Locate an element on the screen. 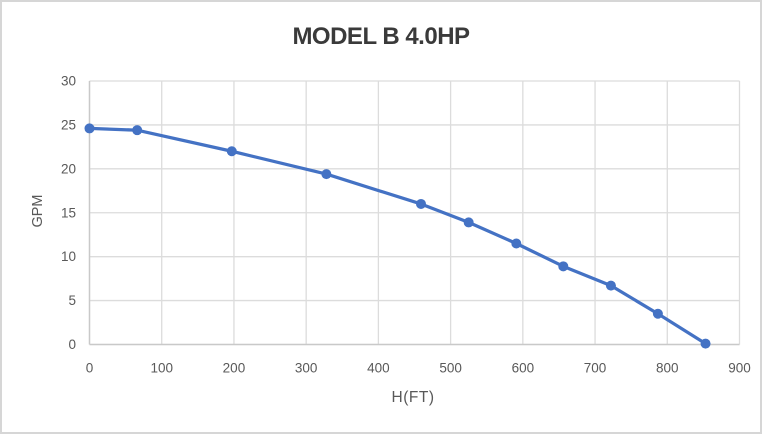 The image size is (762, 434). y-tick-label: 10 is located at coordinates (68, 256).